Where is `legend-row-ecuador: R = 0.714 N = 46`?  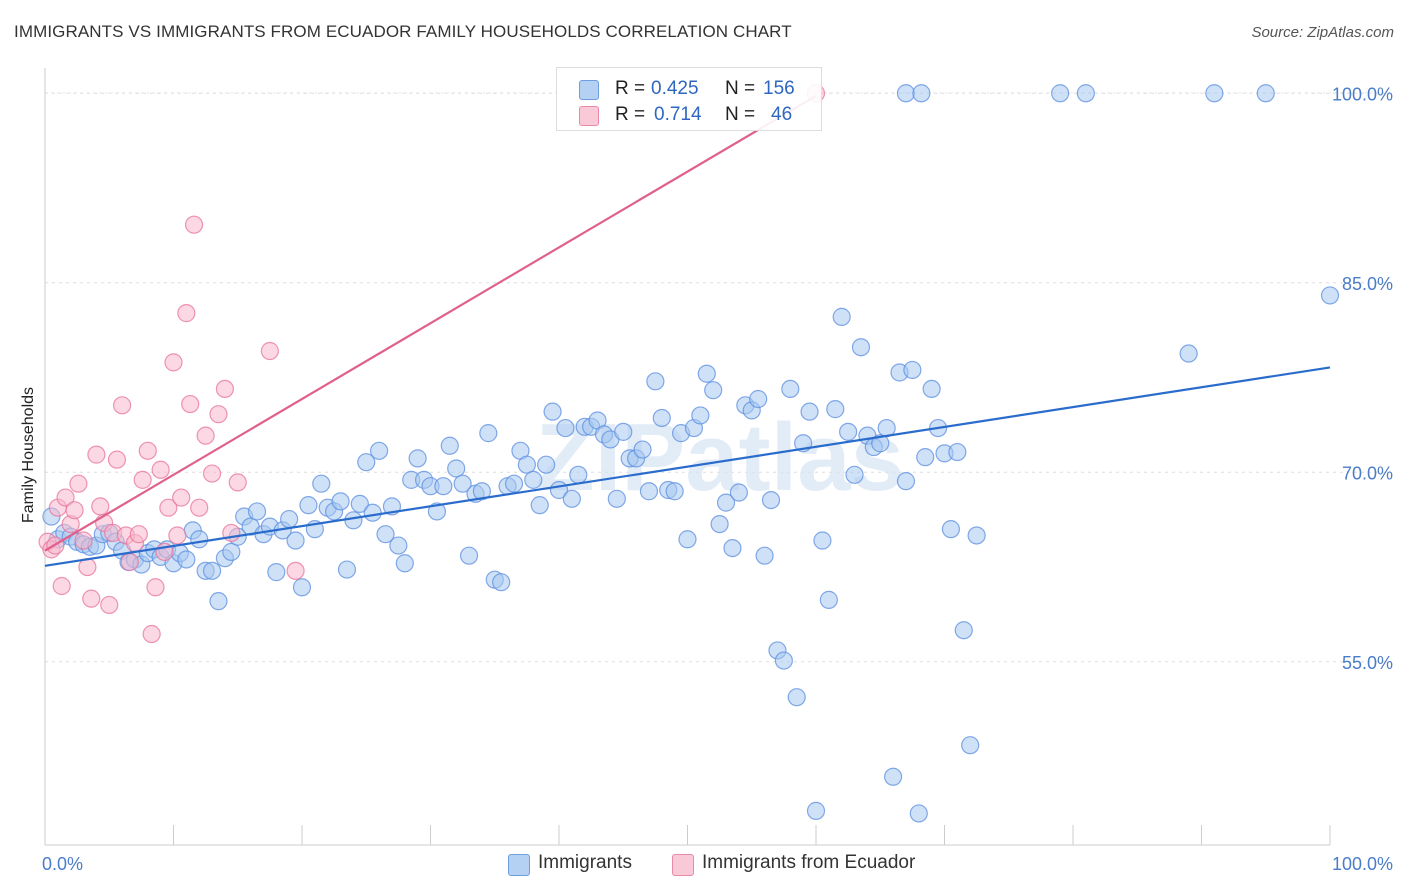
legend-row-ecuador: R = 0.714 N = 46 is located at coordinates (689, 115).